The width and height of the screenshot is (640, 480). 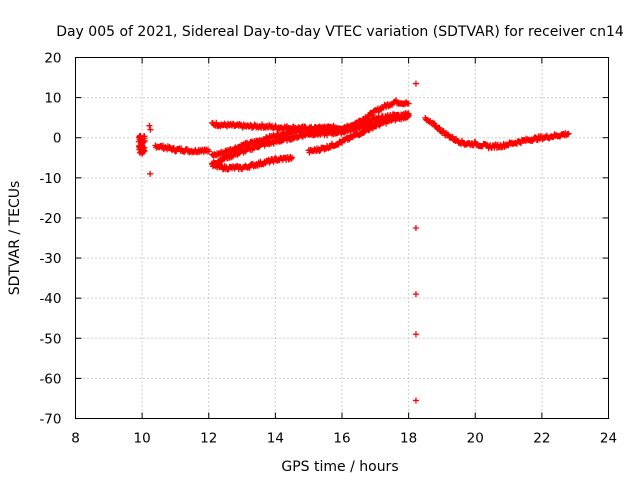 I want to click on x-tick-label: 22, so click(x=541, y=439).